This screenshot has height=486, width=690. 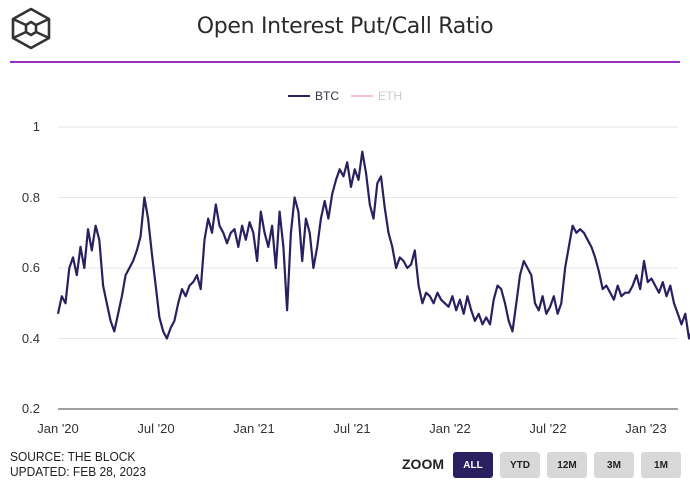 What do you see at coordinates (313, 96) in the screenshot?
I see `legend-item-btc: BTC` at bounding box center [313, 96].